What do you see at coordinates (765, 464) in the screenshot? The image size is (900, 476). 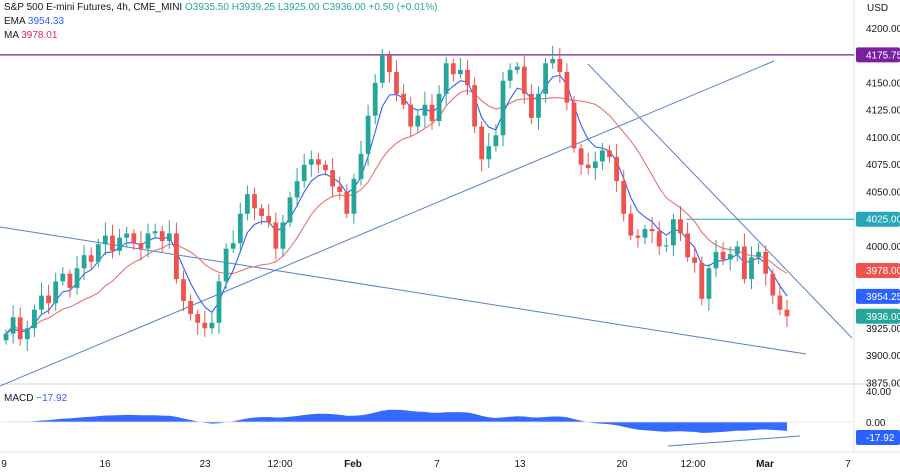 I see `time-tick-label: Mar` at bounding box center [765, 464].